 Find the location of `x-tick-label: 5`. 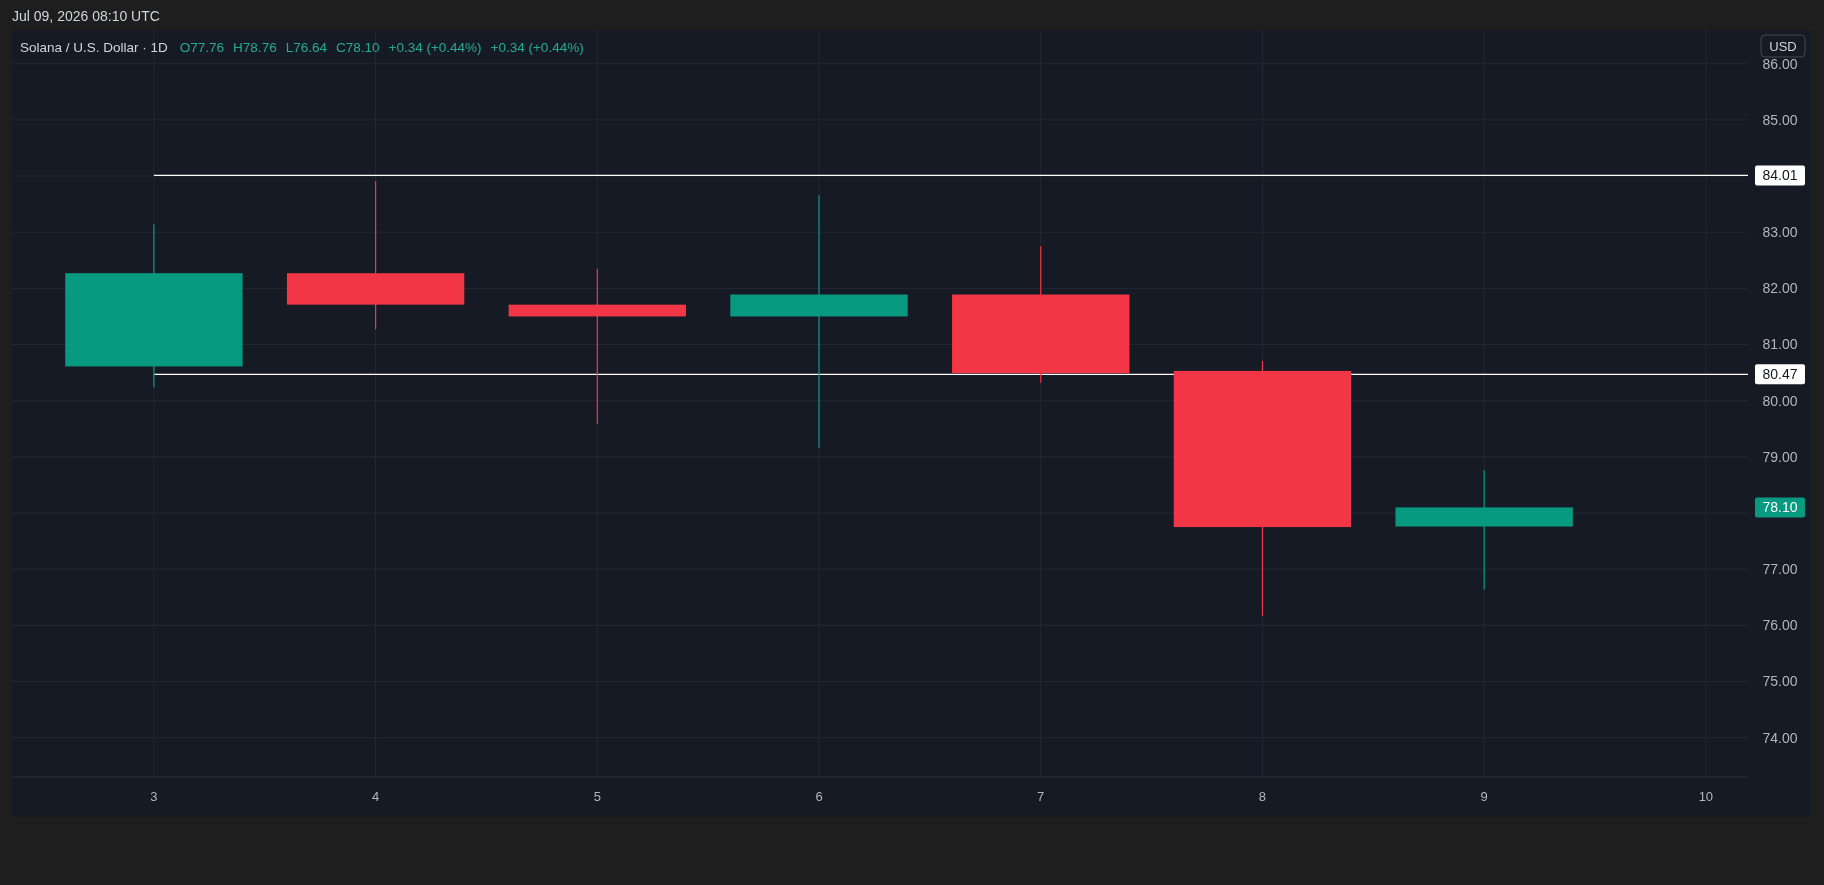

x-tick-label: 5 is located at coordinates (597, 796).